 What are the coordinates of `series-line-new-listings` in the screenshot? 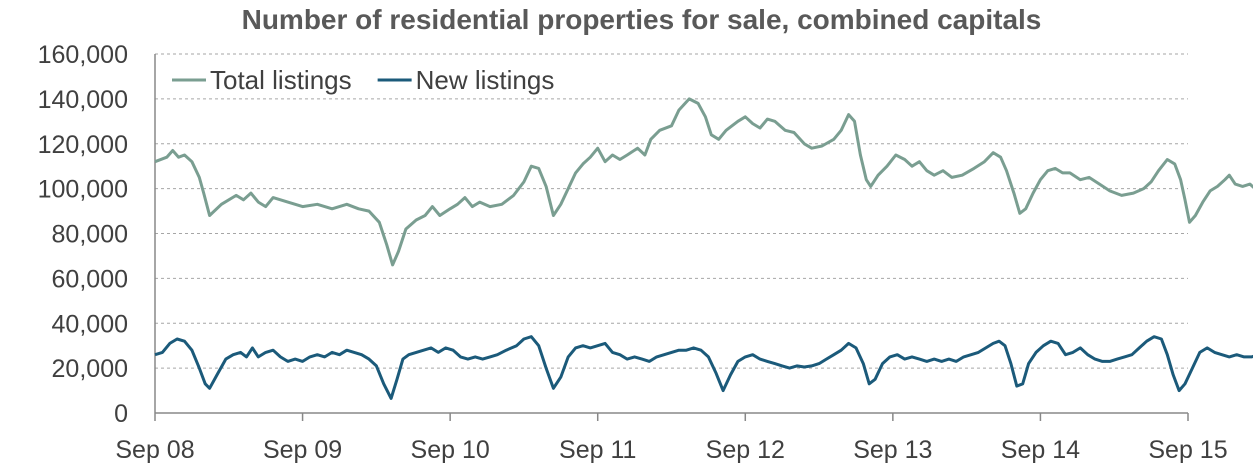 It's located at (703, 367).